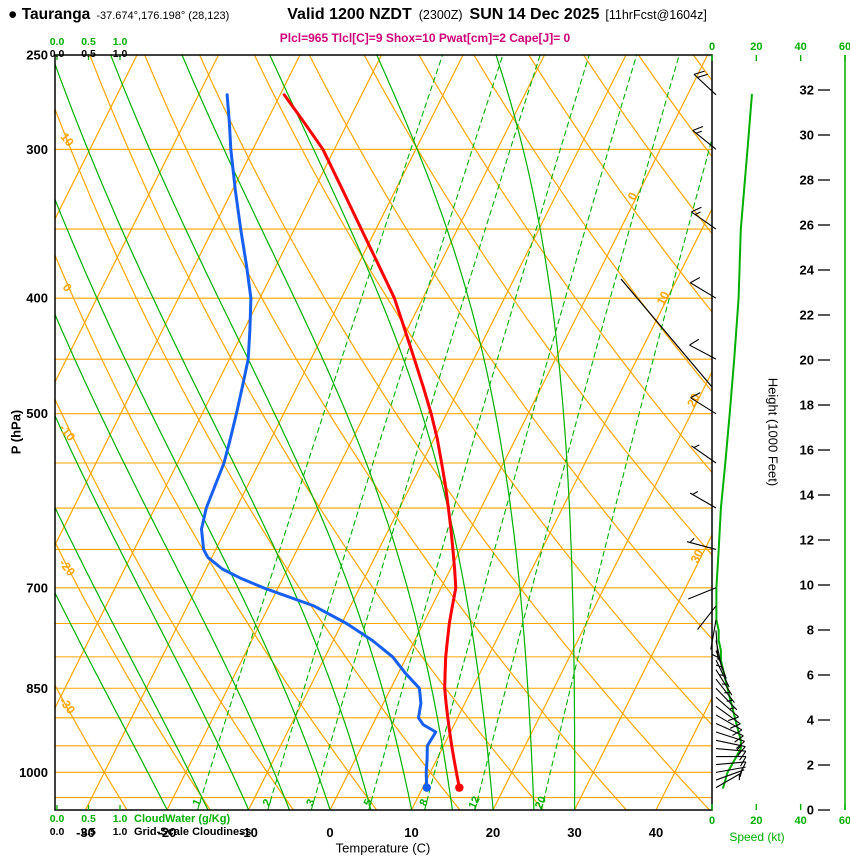  Describe the element at coordinates (329, 832) in the screenshot. I see `temperature-tick-label: 0` at that location.